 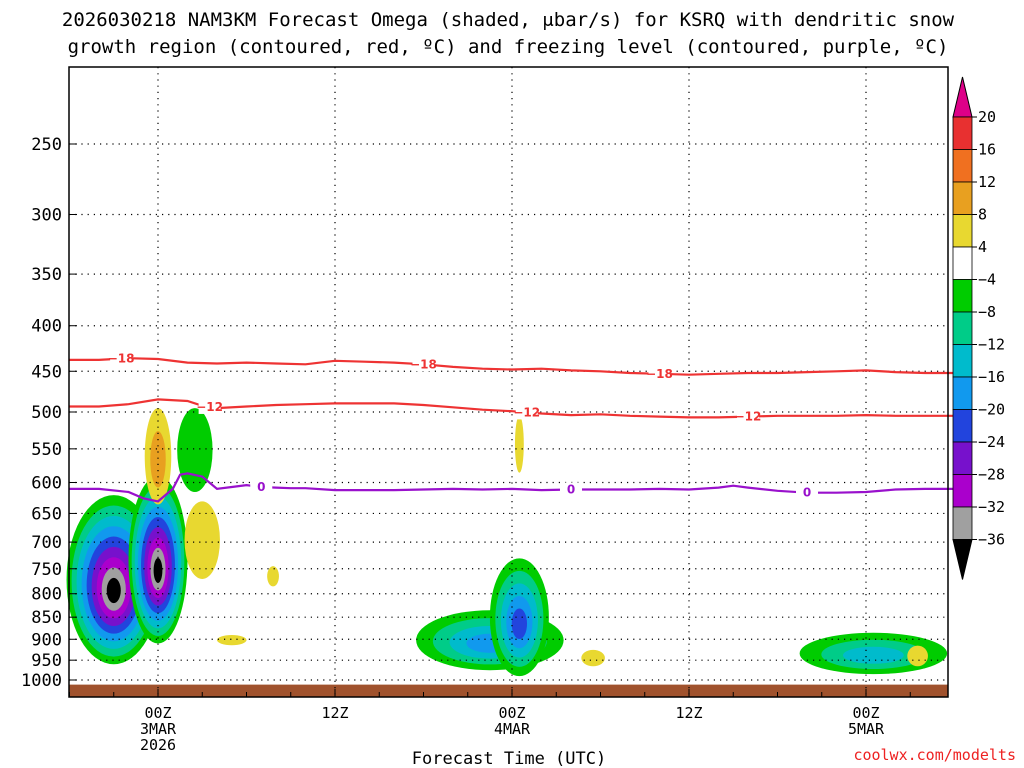 What do you see at coordinates (982, 215) in the screenshot?
I see `colorbar-tick-label: 8` at bounding box center [982, 215].